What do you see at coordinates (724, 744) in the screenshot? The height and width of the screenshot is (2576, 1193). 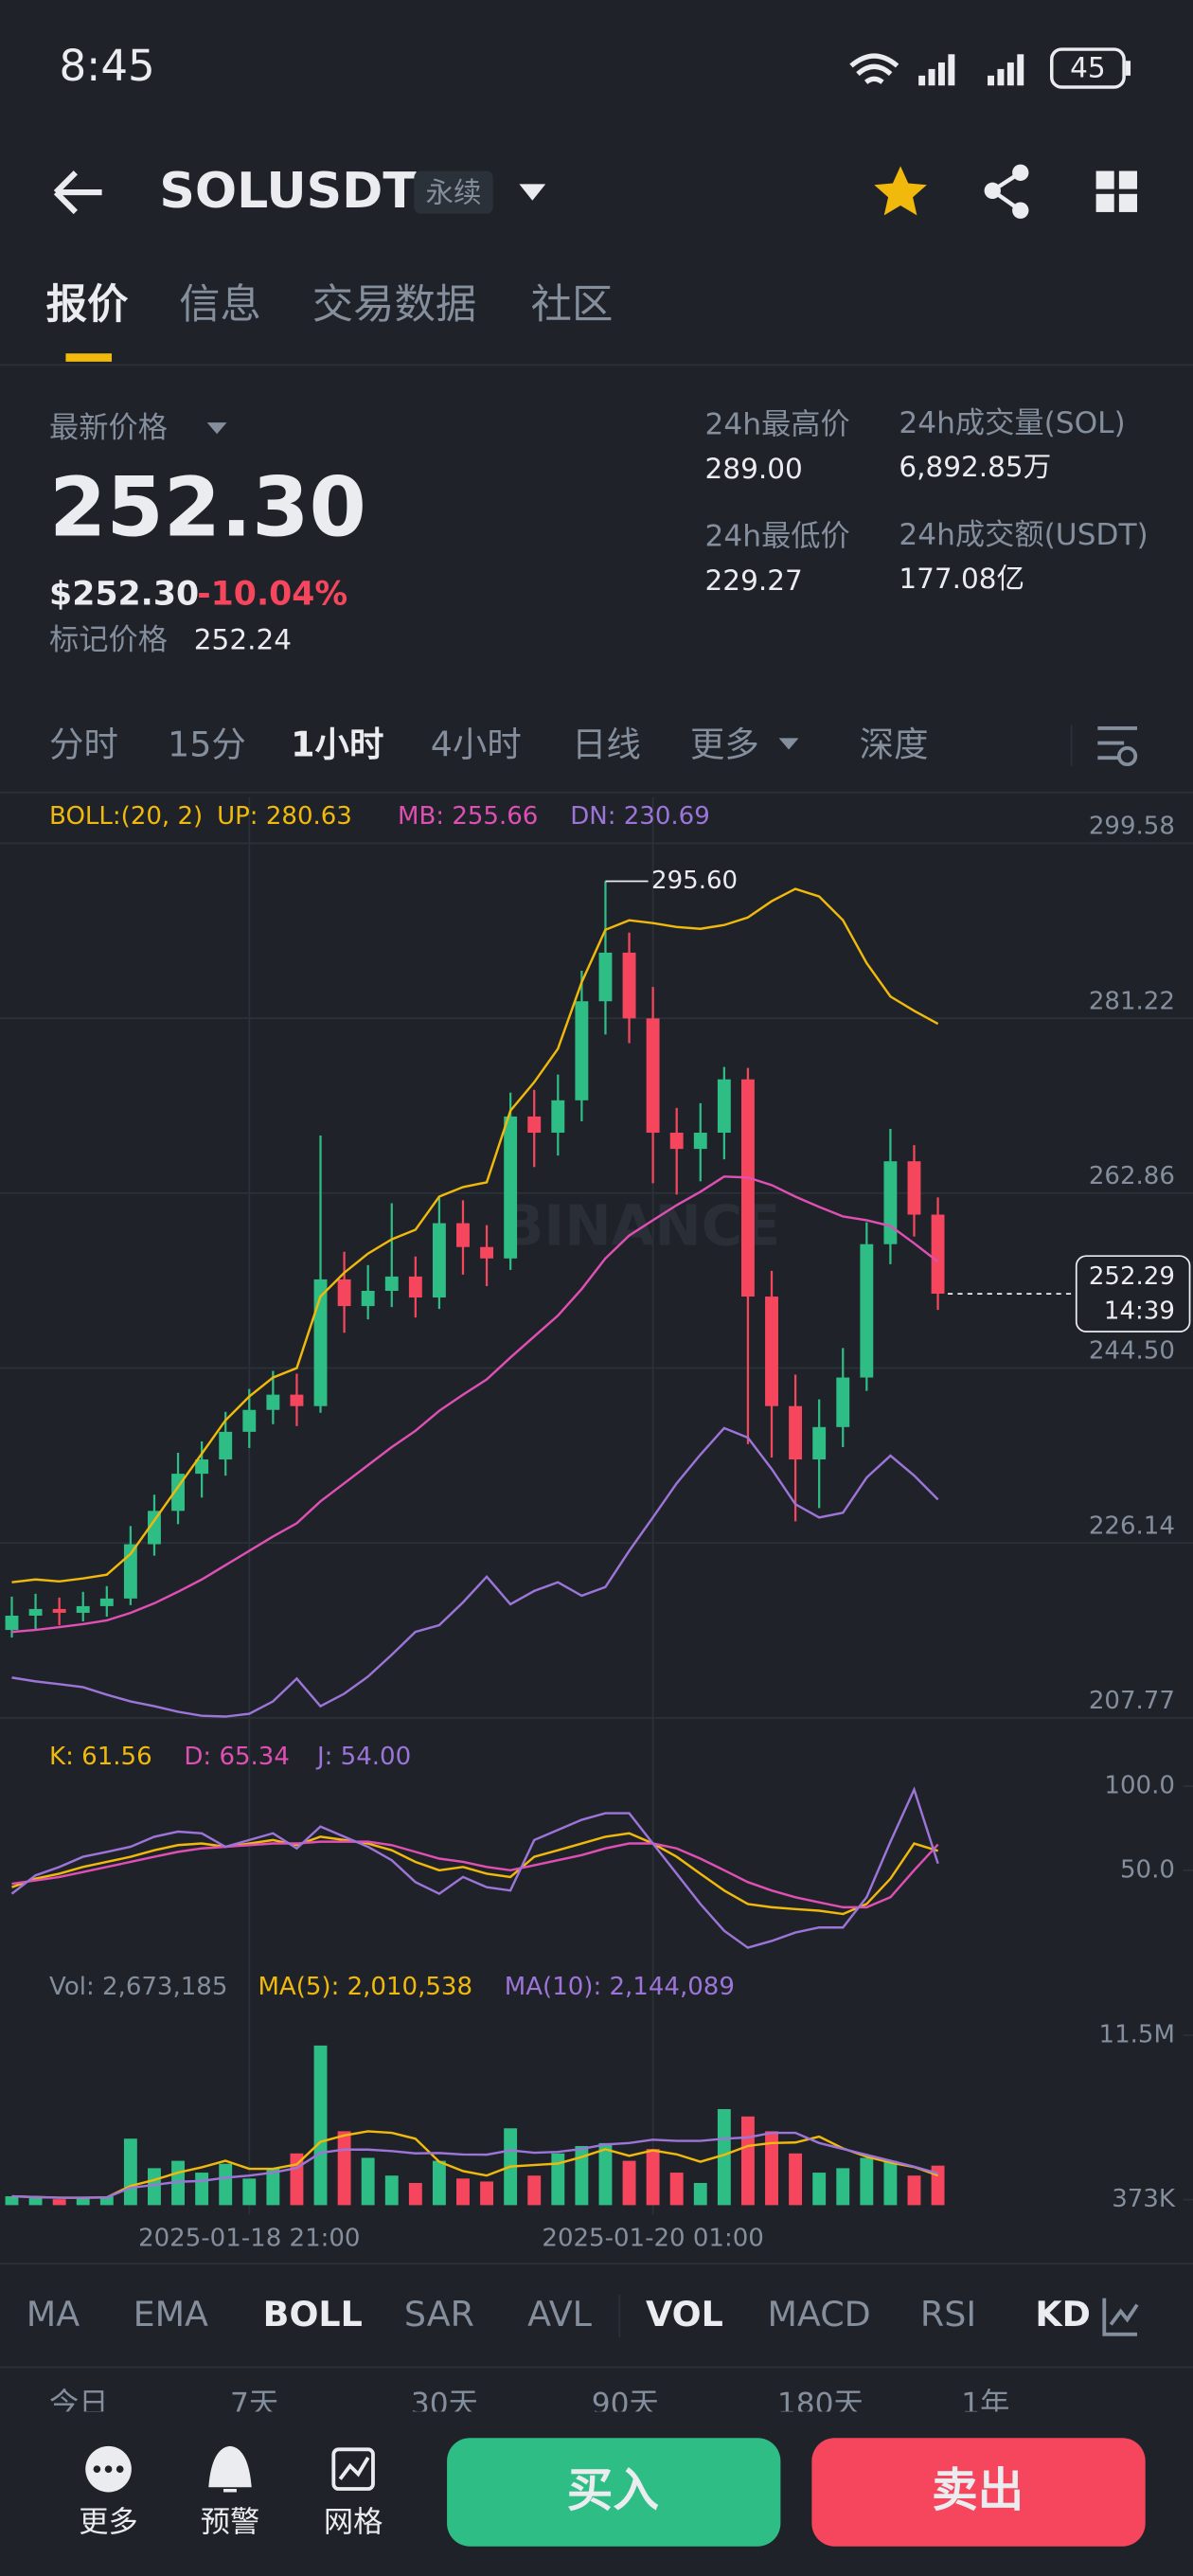 I see `interval: 更多` at bounding box center [724, 744].